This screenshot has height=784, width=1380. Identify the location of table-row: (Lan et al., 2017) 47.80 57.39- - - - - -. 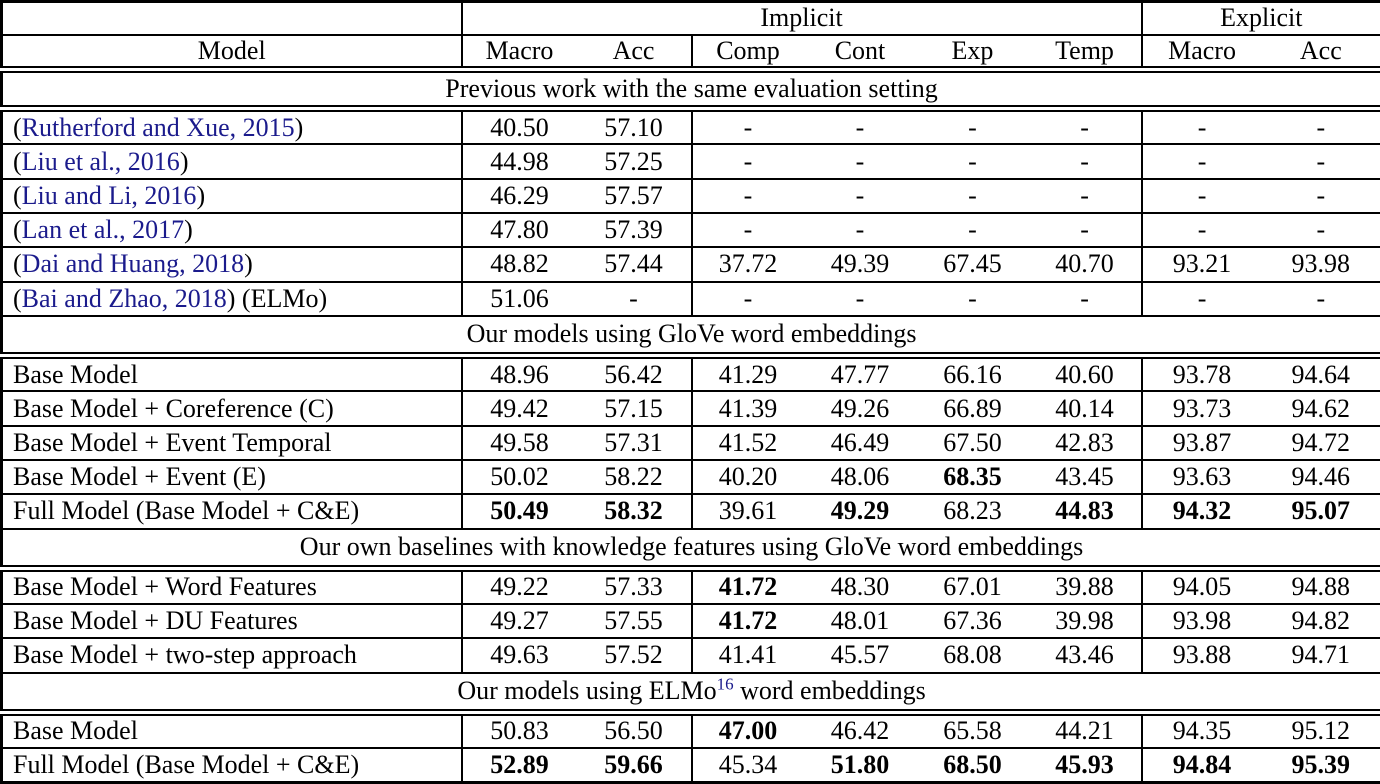
(690, 230).